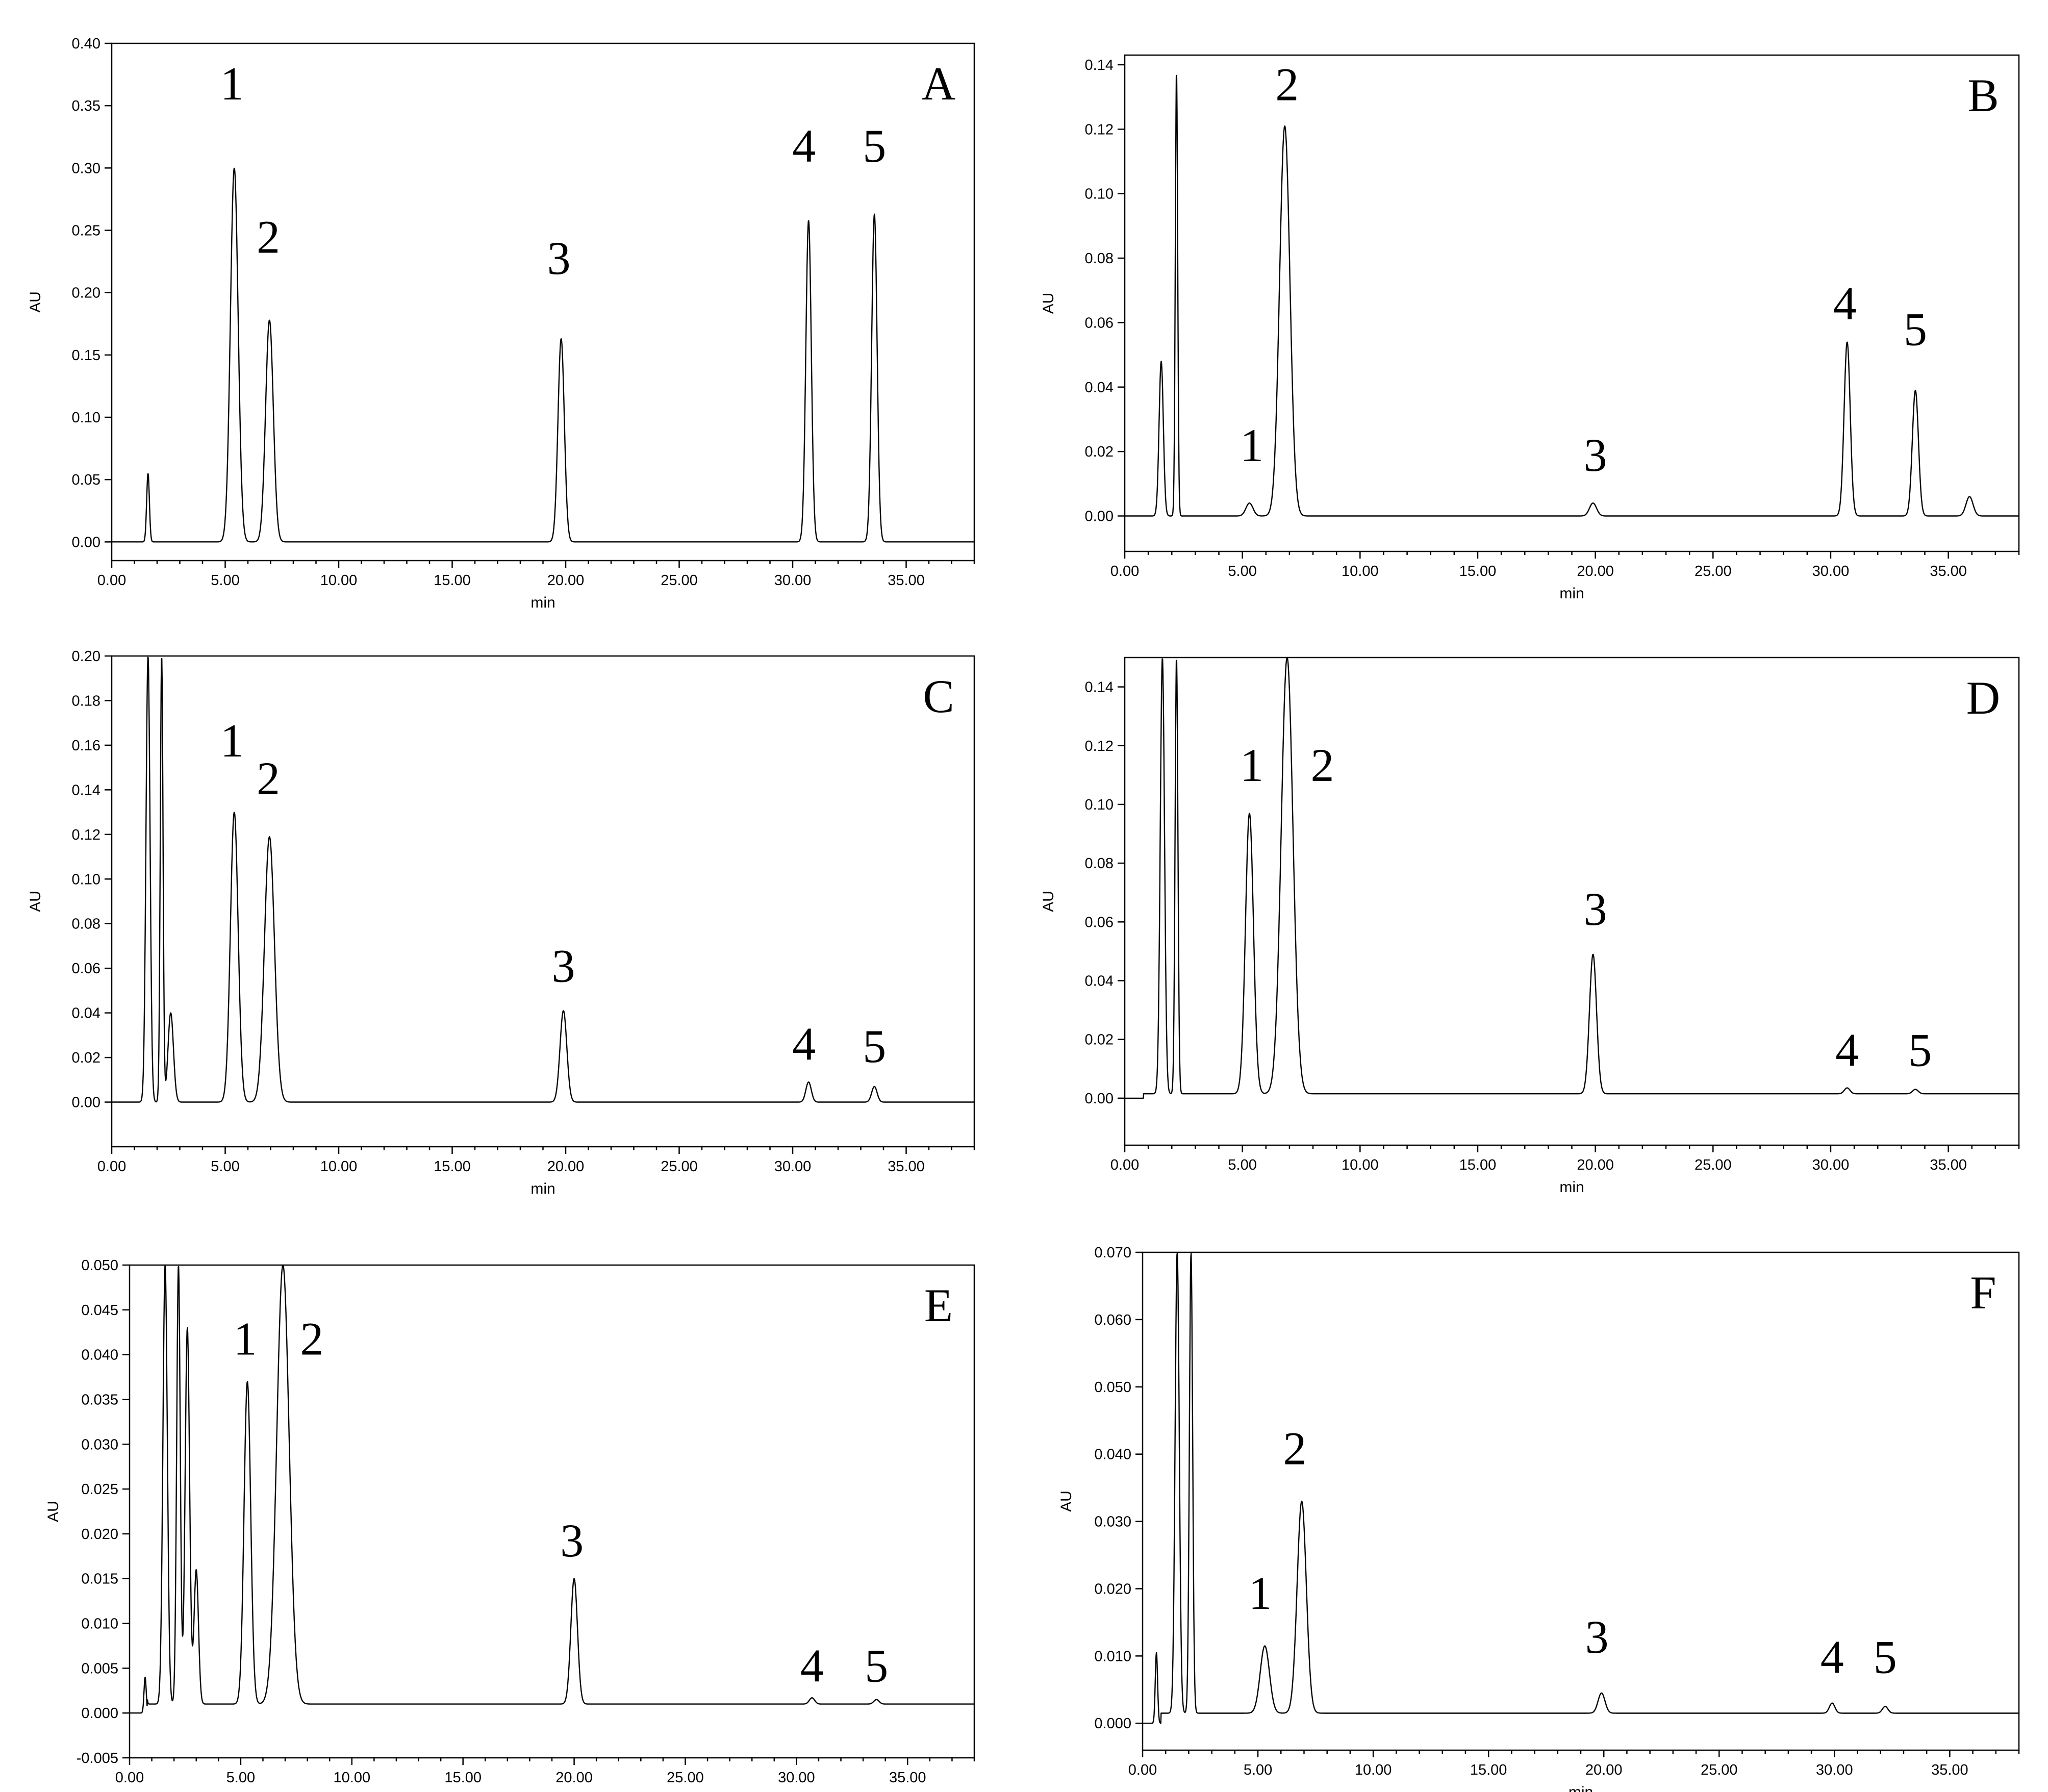 This screenshot has height=1792, width=2048. What do you see at coordinates (1124, 1165) in the screenshot?
I see `x-tick-label-d: 0.00` at bounding box center [1124, 1165].